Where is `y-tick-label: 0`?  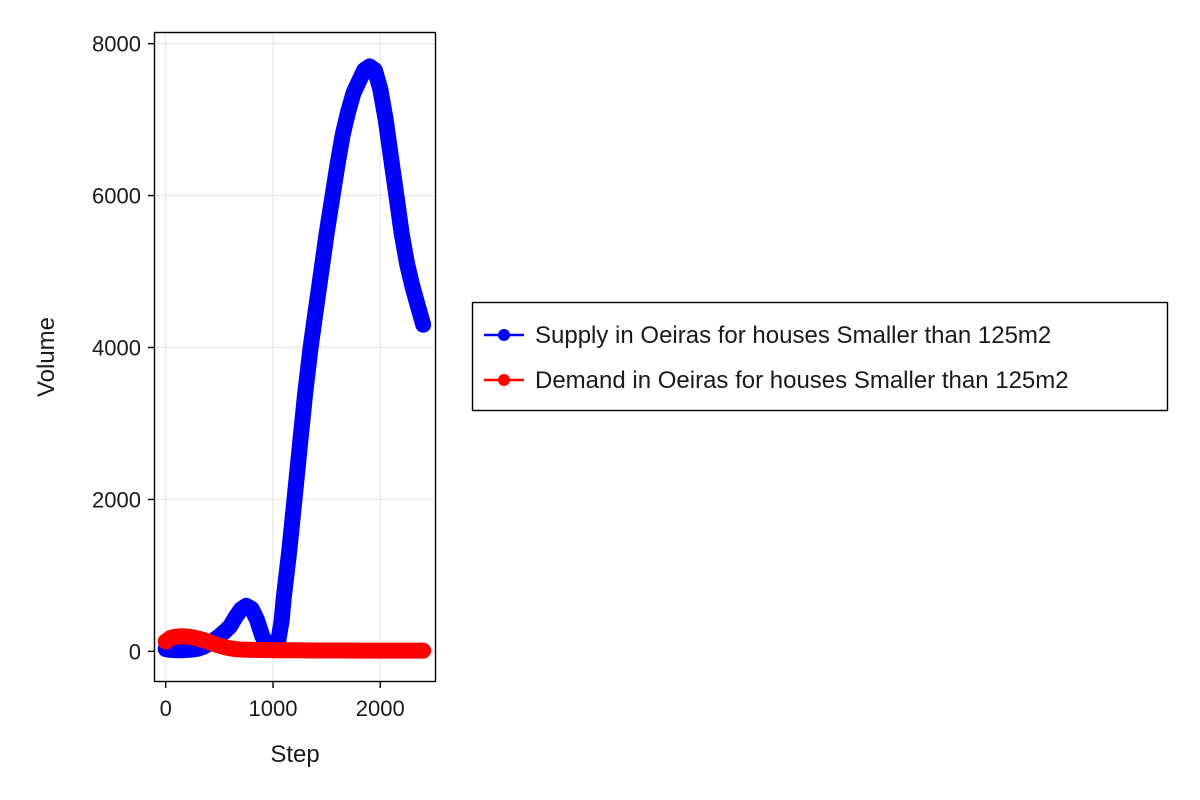
y-tick-label: 0 is located at coordinates (135, 651).